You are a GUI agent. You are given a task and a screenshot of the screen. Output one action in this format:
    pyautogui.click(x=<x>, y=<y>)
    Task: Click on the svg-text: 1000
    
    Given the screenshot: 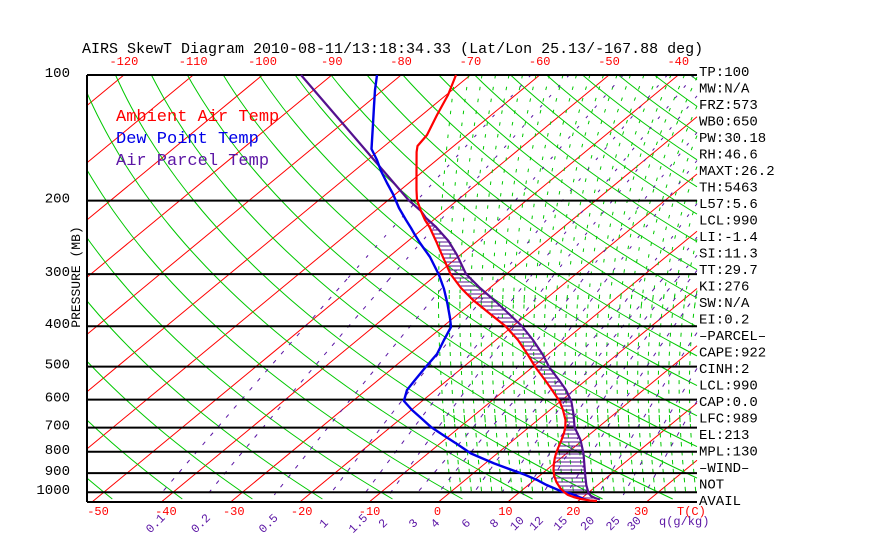 What is the action you would take?
    pyautogui.click(x=53, y=491)
    